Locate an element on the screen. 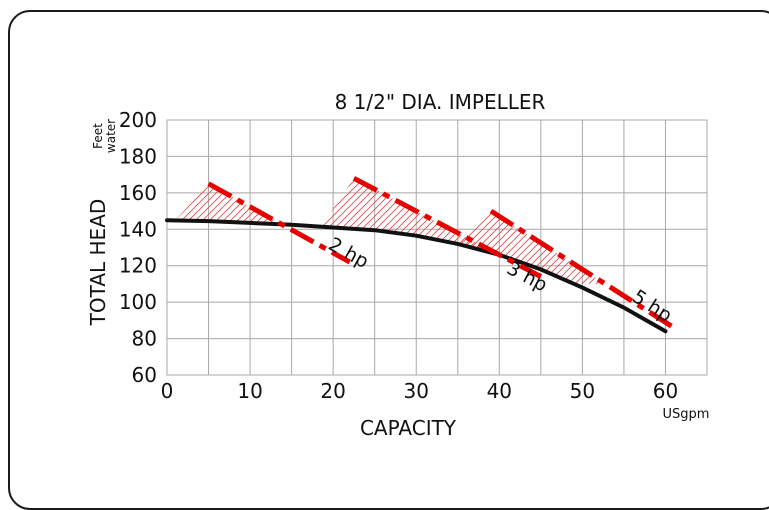 The image size is (769, 510). x-tick-labels: 0 10 20 30 40 50 60 is located at coordinates (420, 391).